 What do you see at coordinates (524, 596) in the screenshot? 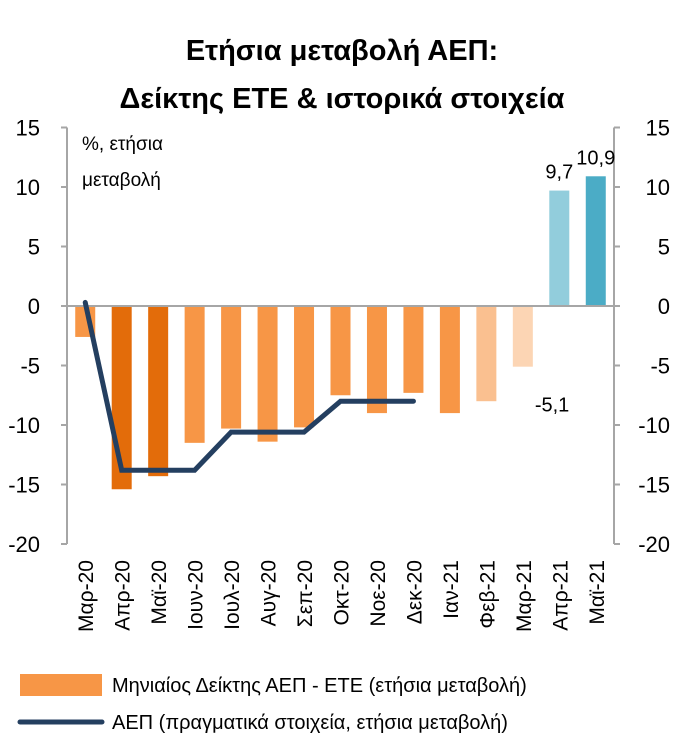
I see `x-tick-label: Μαρ-21` at bounding box center [524, 596].